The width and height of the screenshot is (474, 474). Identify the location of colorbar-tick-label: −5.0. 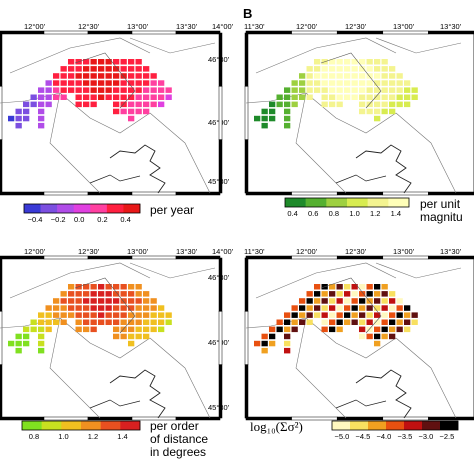
(342, 436).